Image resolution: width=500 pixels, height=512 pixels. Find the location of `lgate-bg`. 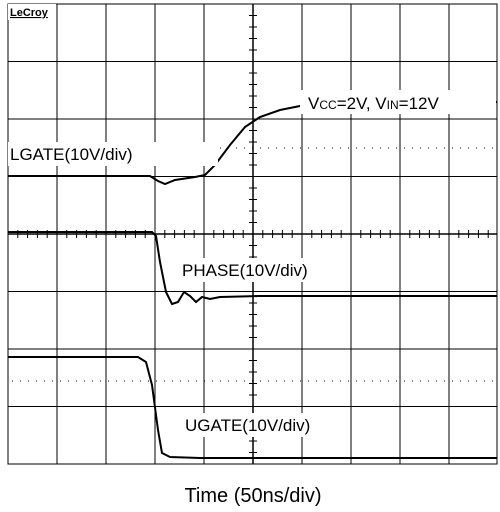

lgate-bg is located at coordinates (113, 154).